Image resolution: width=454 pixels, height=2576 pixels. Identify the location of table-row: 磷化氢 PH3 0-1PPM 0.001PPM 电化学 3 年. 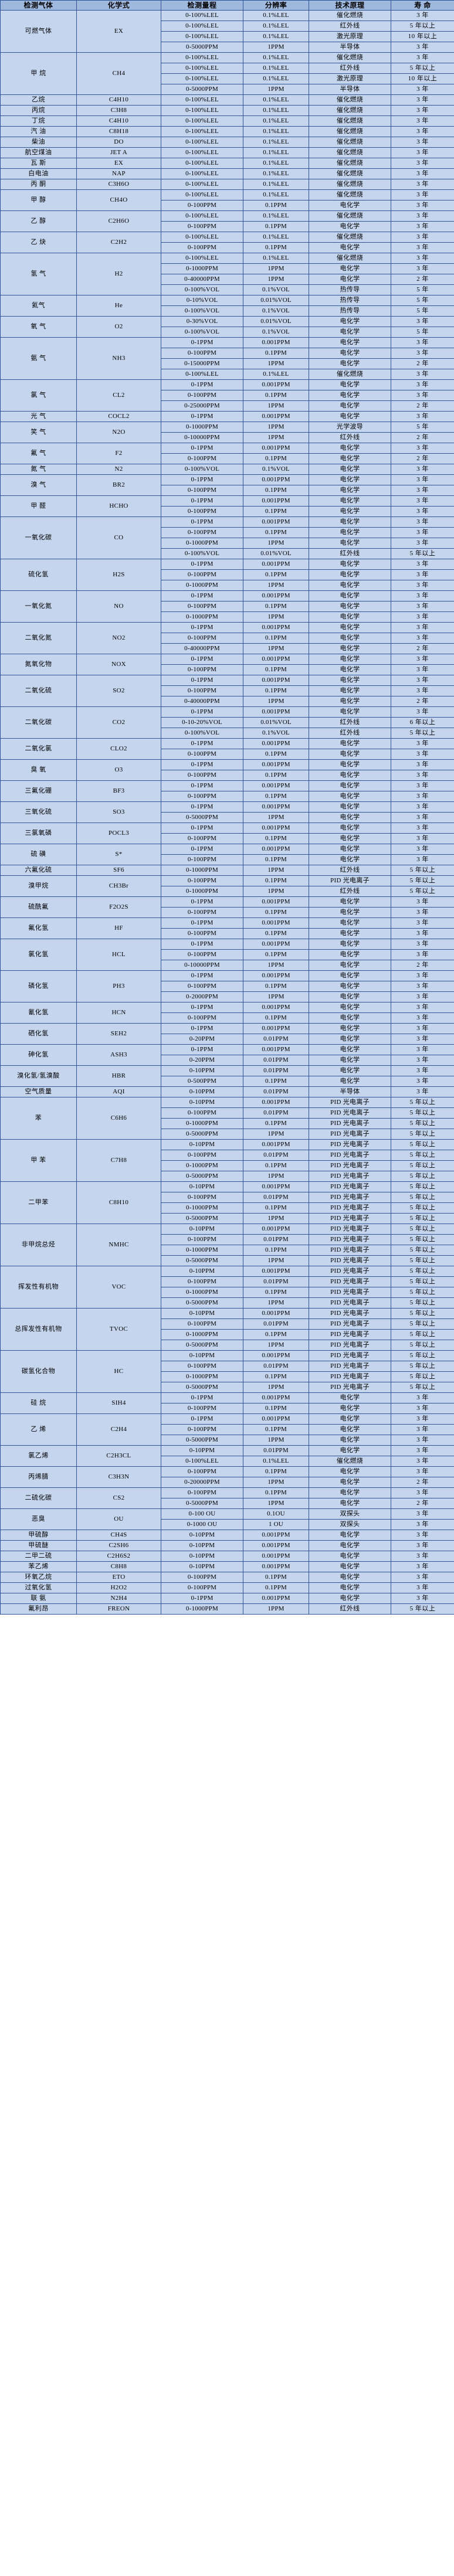
(227, 986).